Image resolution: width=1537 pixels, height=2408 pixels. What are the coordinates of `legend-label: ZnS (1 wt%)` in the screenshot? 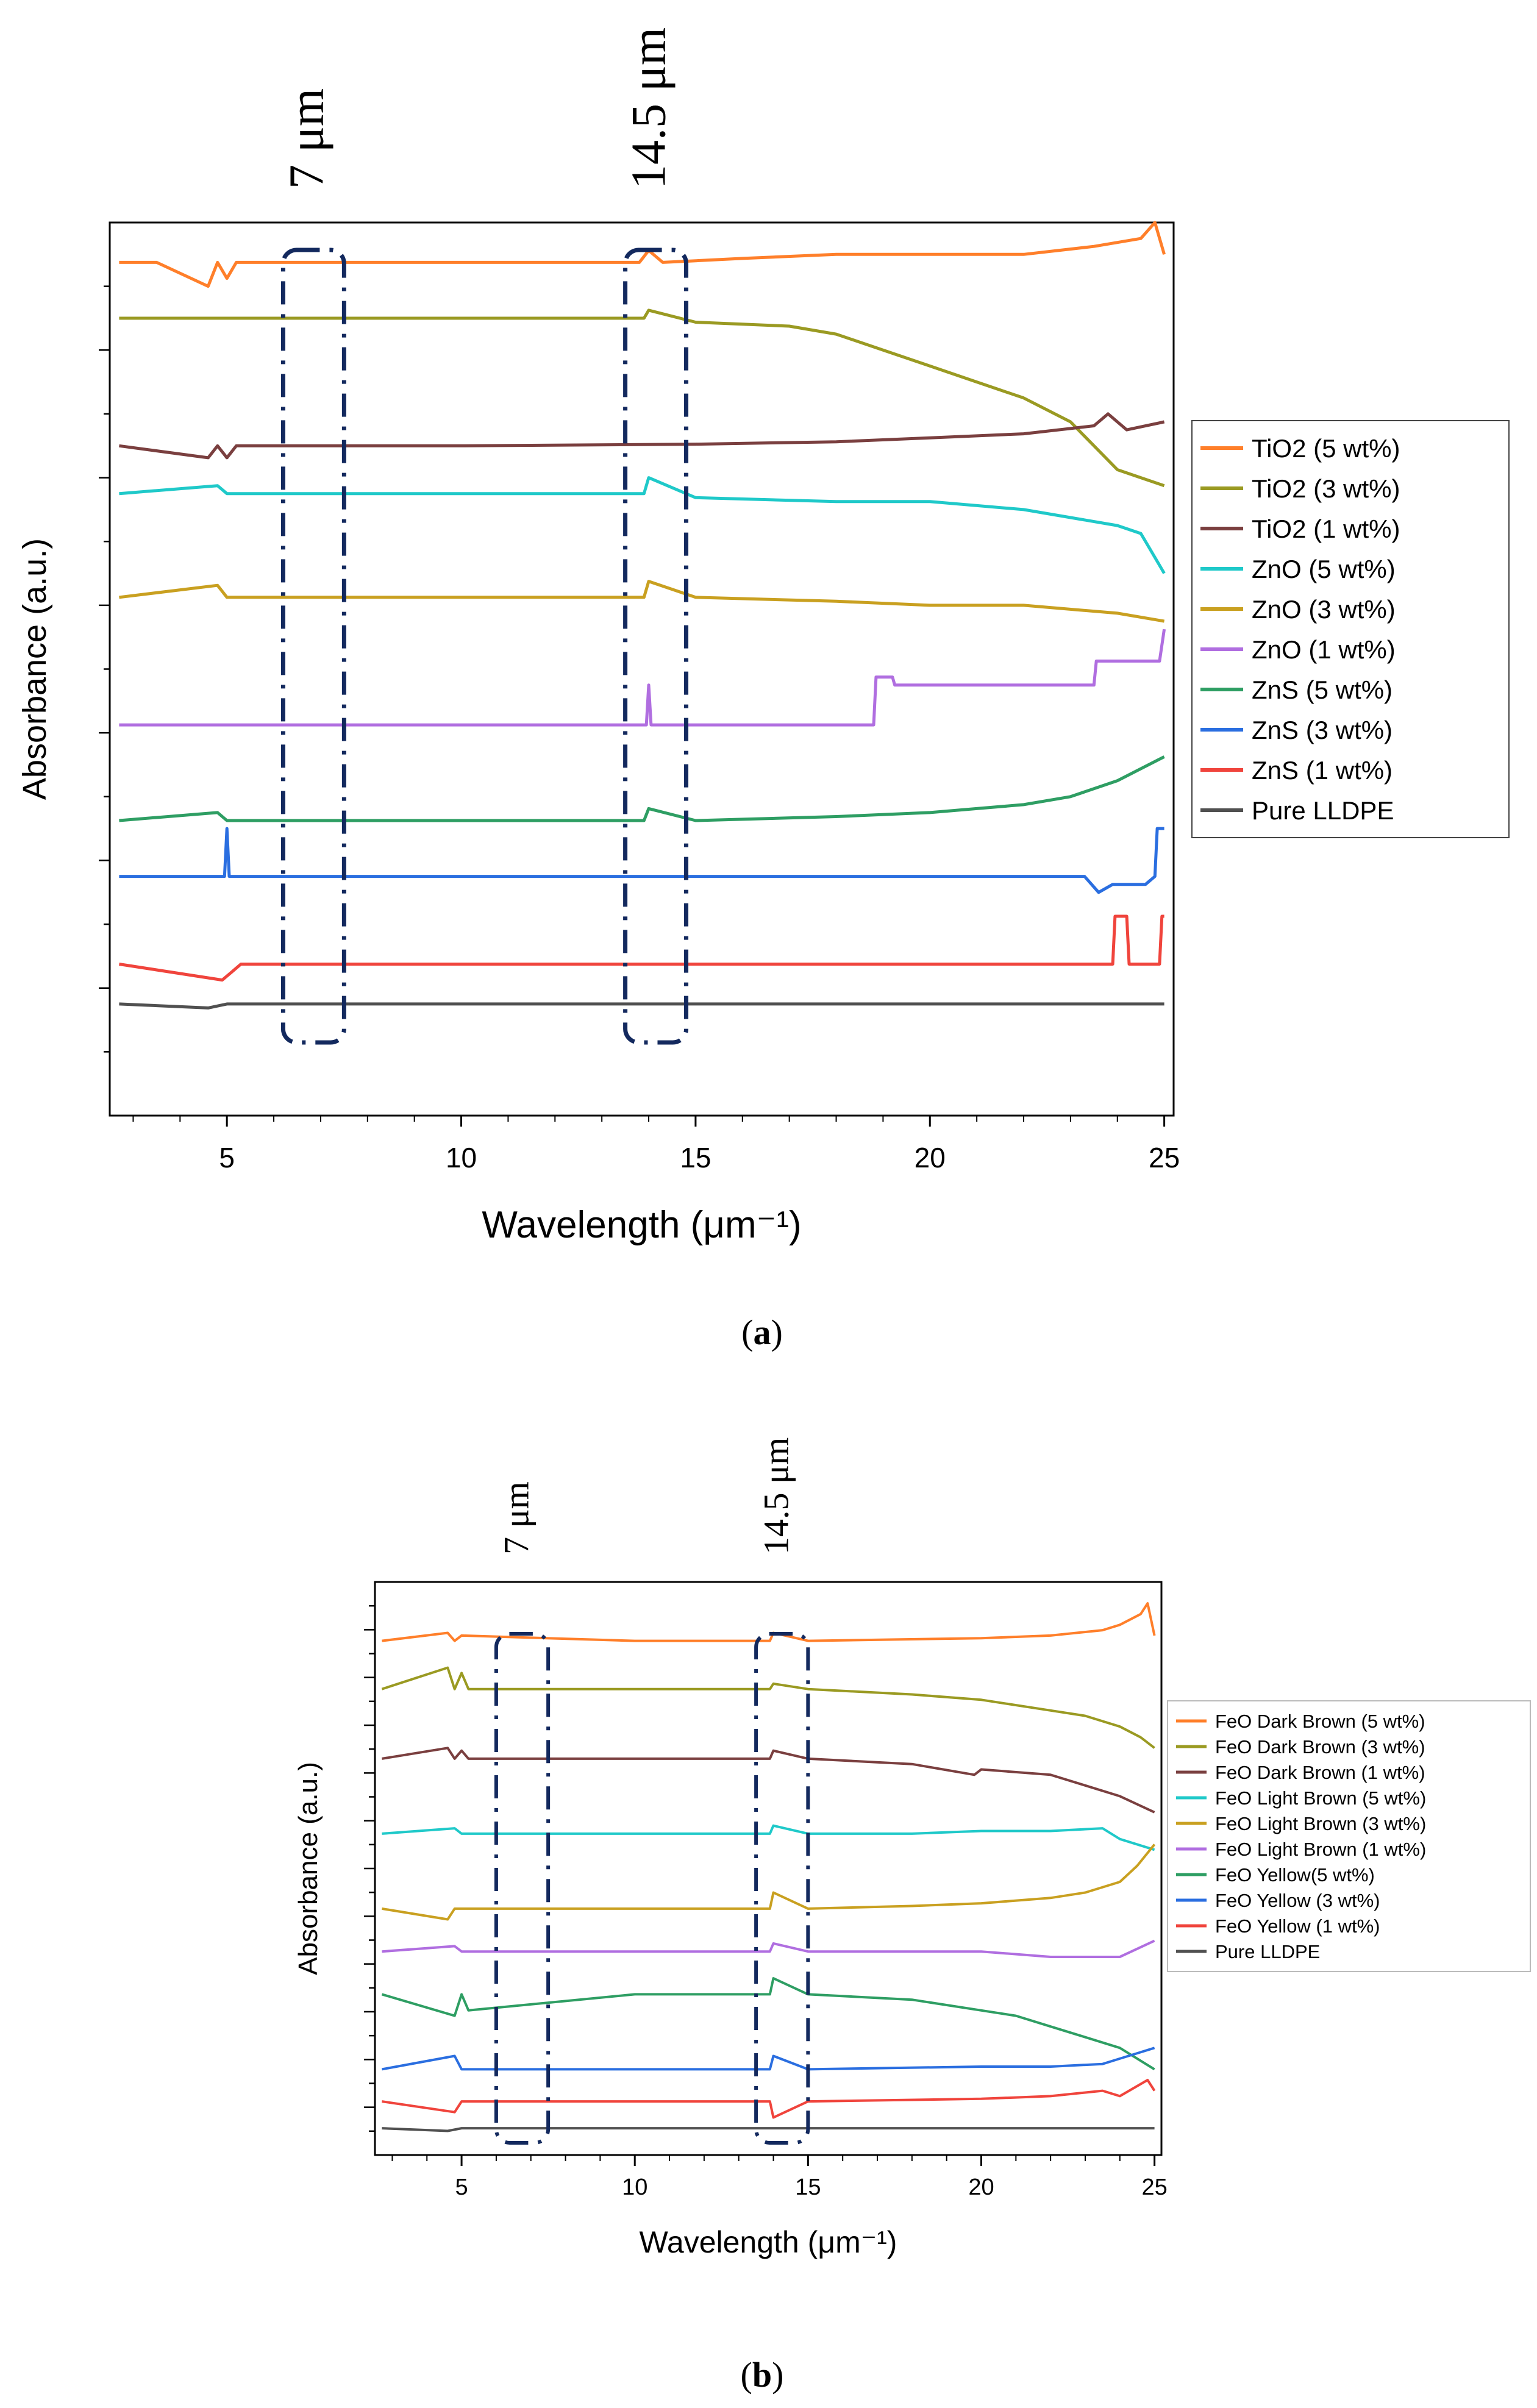 It's located at (1323, 770).